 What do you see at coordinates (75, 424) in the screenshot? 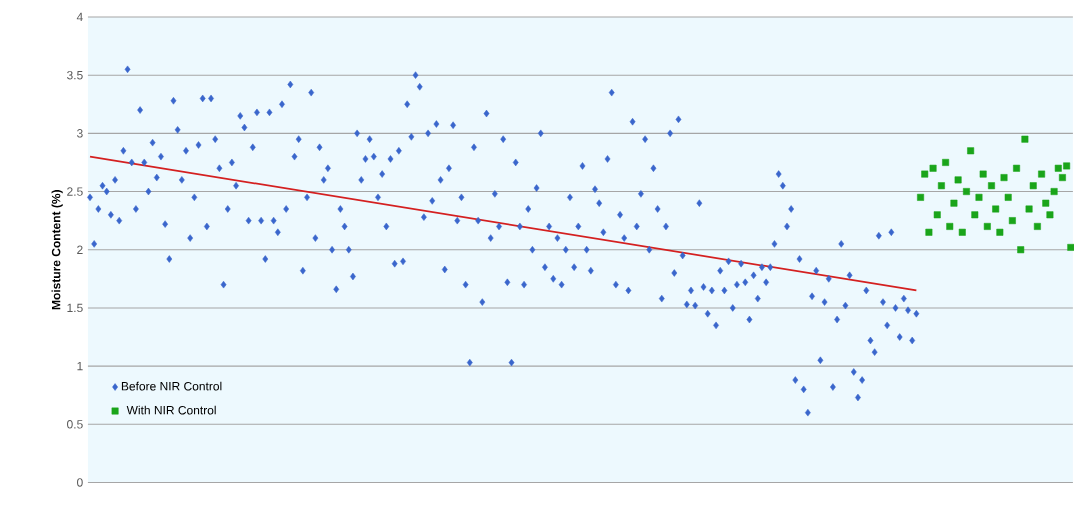
I see `y-tick-label: 0.5` at bounding box center [75, 424].